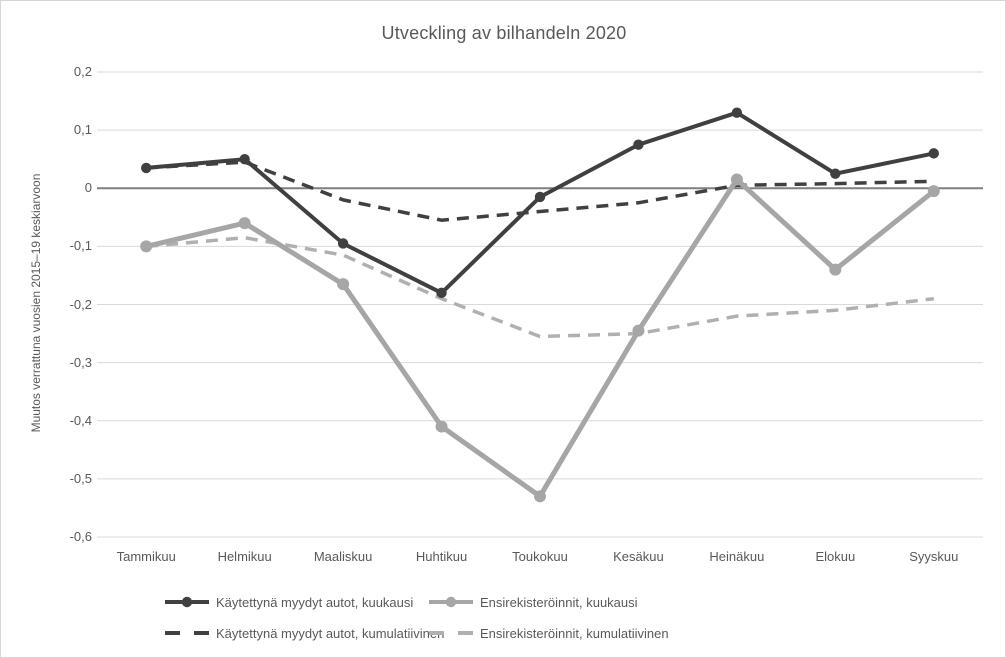 Image resolution: width=1006 pixels, height=658 pixels. I want to click on y-tick-label: -0,4, so click(80, 420).